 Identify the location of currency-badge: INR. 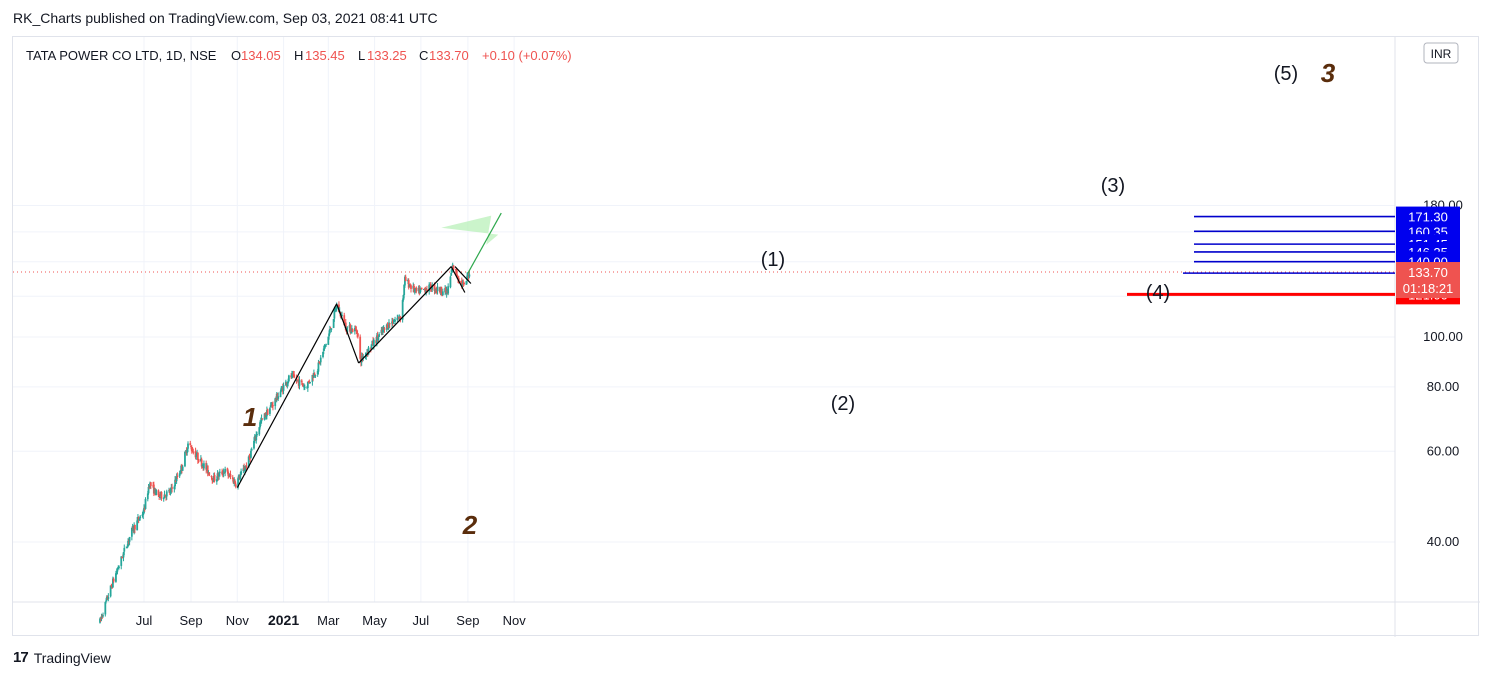
(1441, 53).